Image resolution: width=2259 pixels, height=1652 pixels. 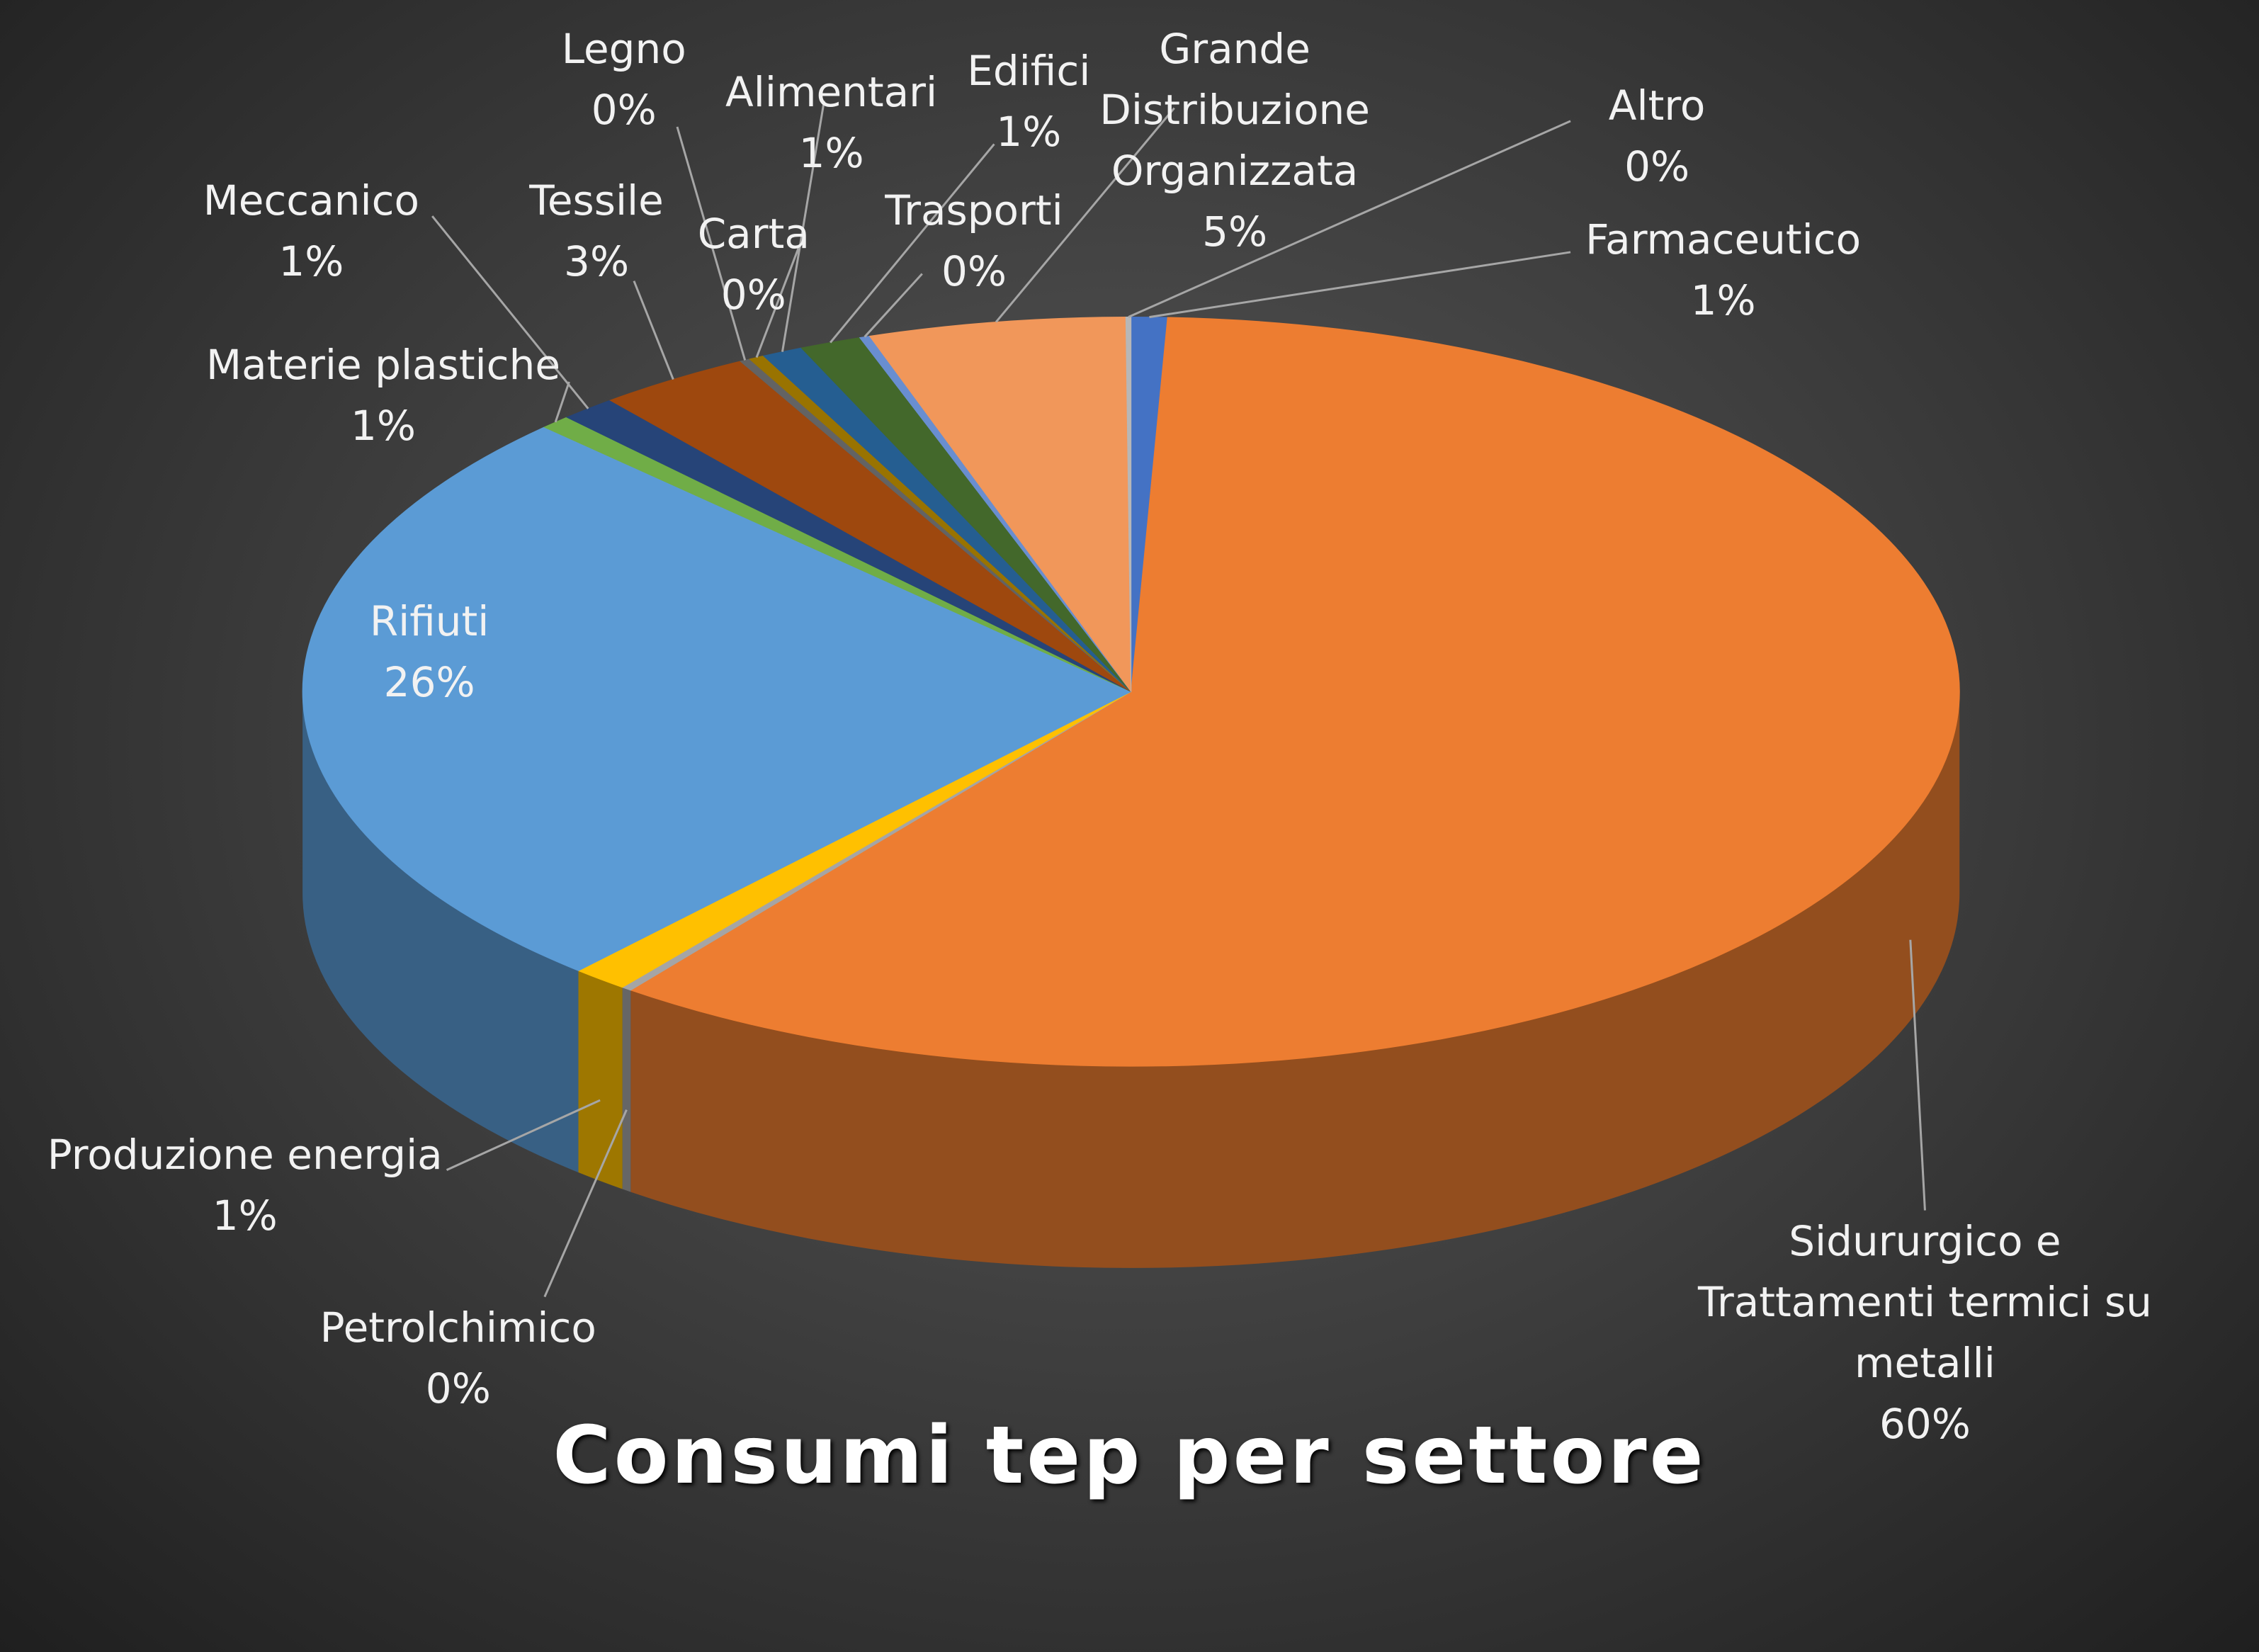 What do you see at coordinates (754, 234) in the screenshot?
I see `label-name: Carta` at bounding box center [754, 234].